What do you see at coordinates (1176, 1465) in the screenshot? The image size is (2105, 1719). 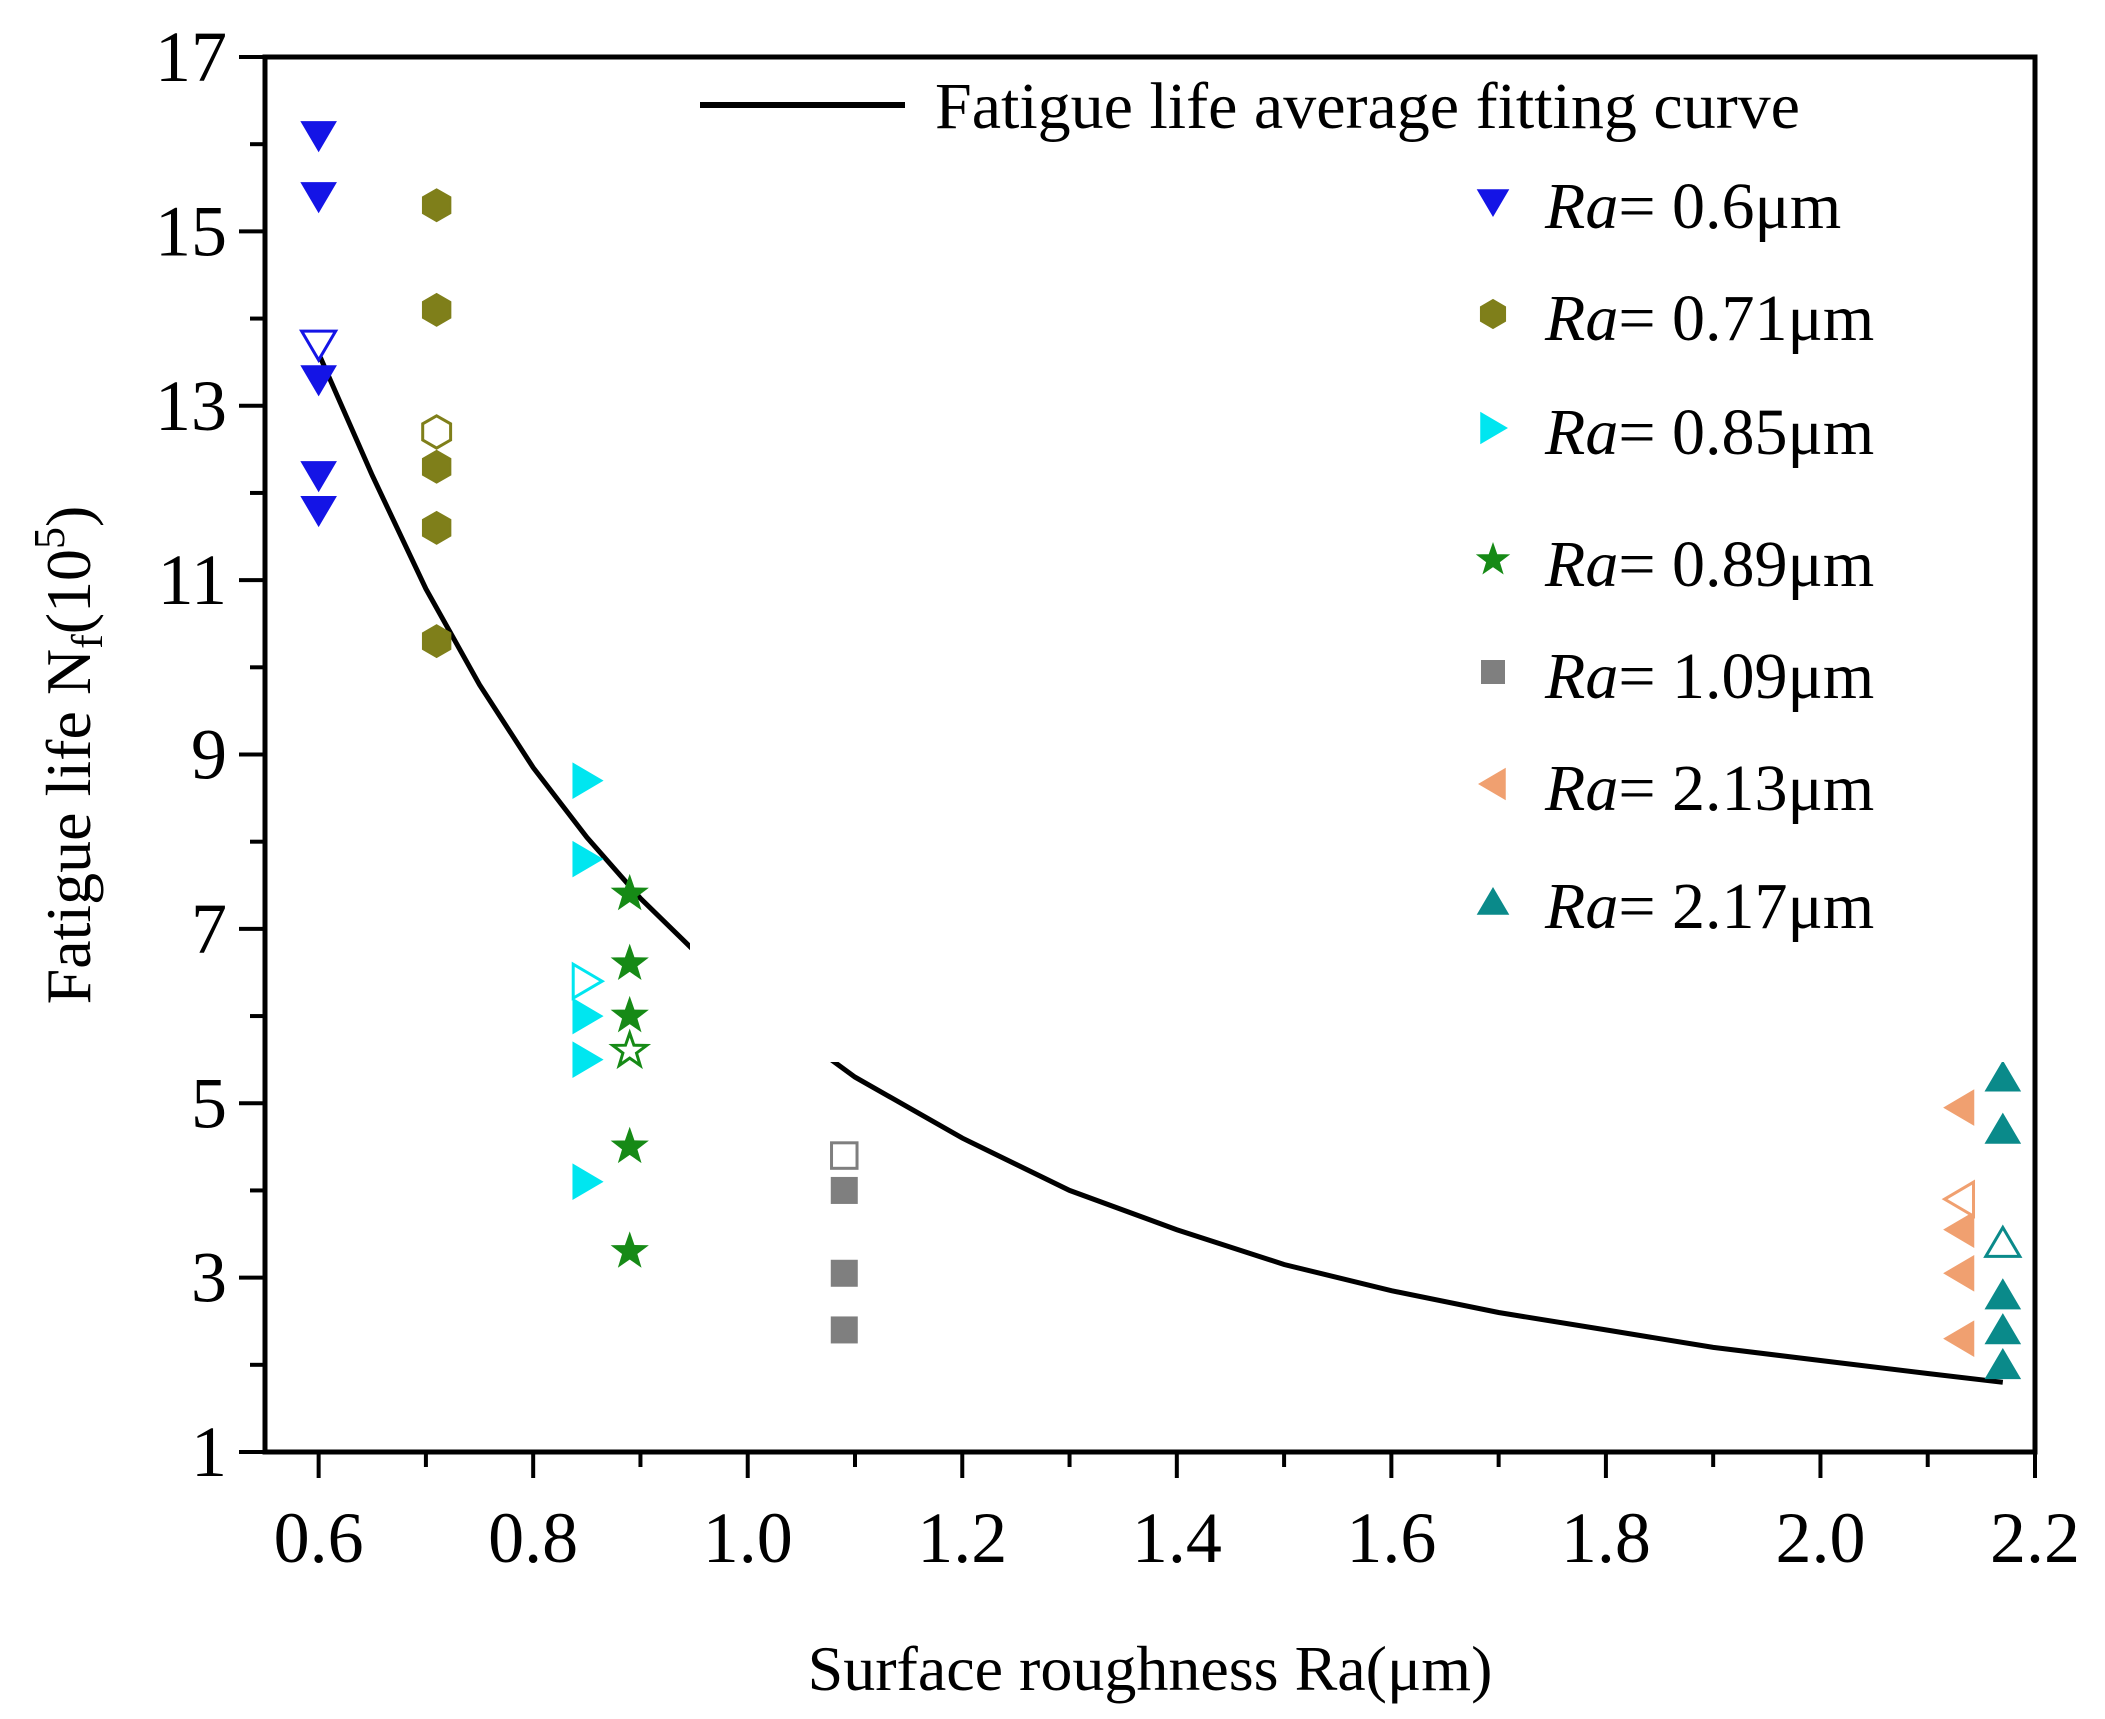 I see `x-axis-ticks` at bounding box center [1176, 1465].